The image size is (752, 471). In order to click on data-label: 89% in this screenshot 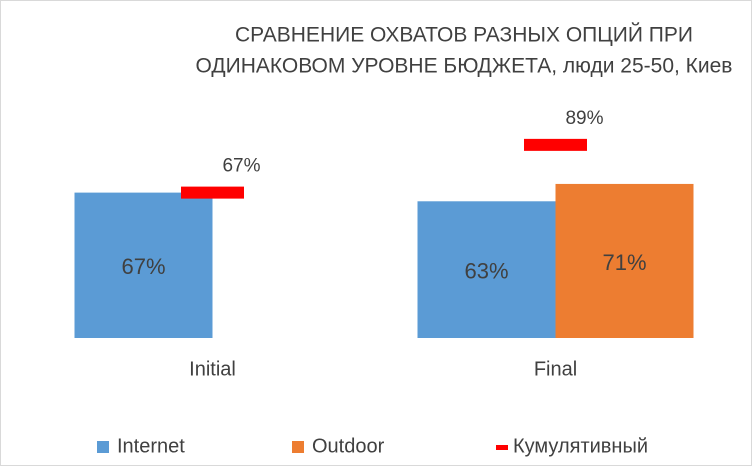, I will do `click(584, 118)`.